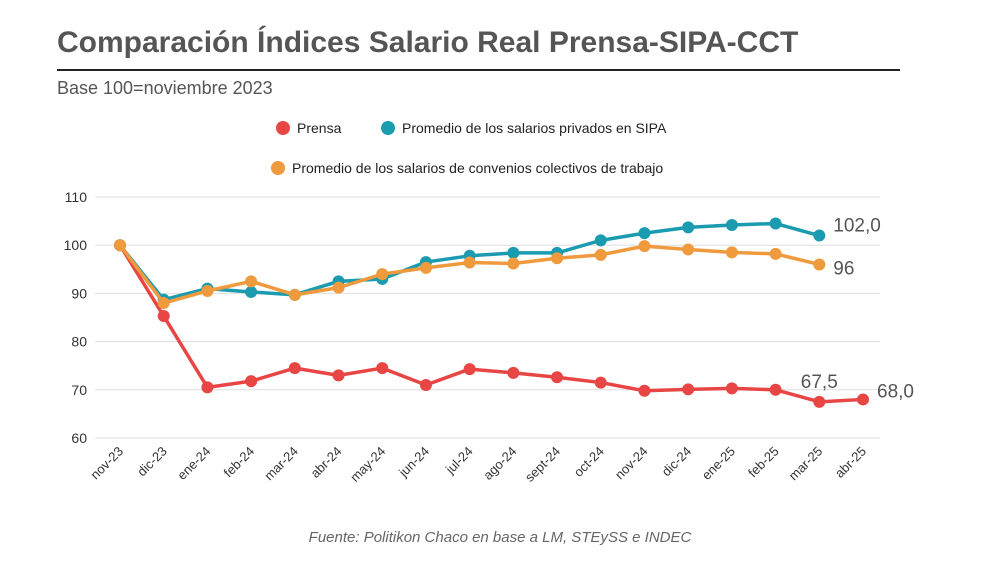  I want to click on x-tick-label: abr-24, so click(325, 462).